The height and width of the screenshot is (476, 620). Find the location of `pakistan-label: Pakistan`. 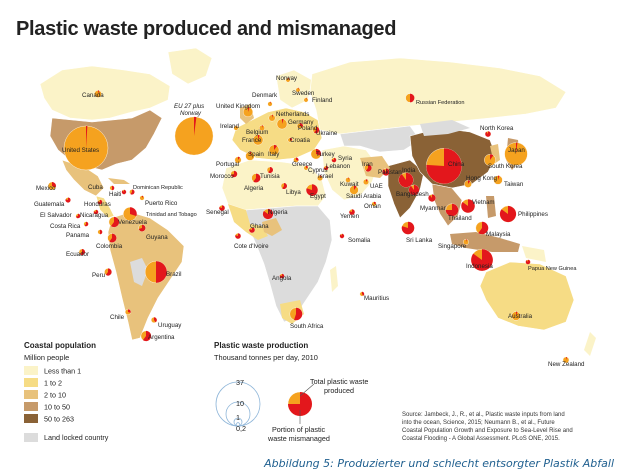

pakistan-label: Pakistan is located at coordinates (390, 172).